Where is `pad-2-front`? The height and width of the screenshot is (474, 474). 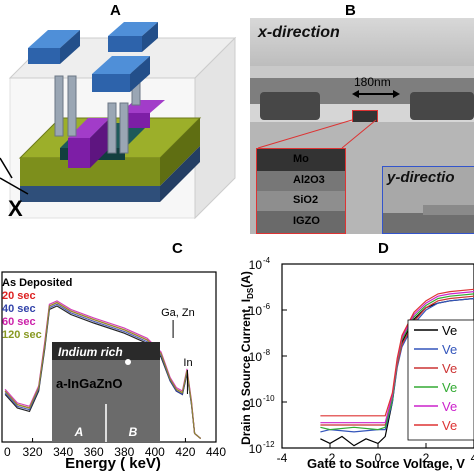
pad-2-front is located at coordinates (125, 44).